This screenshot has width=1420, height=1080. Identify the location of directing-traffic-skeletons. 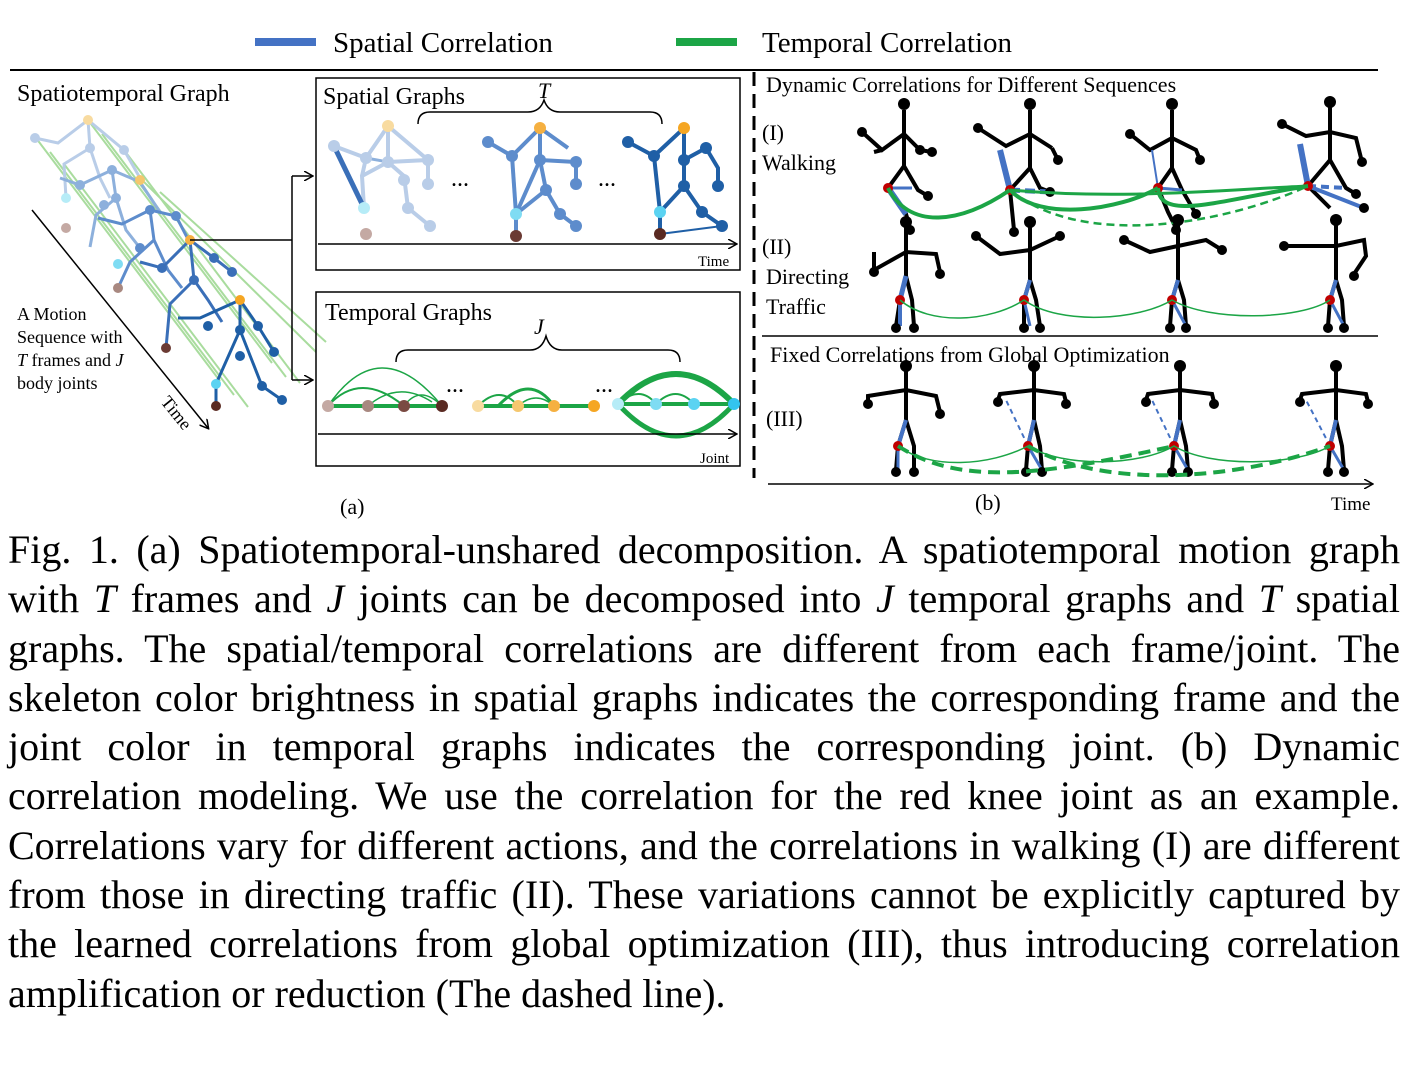
(1119, 273).